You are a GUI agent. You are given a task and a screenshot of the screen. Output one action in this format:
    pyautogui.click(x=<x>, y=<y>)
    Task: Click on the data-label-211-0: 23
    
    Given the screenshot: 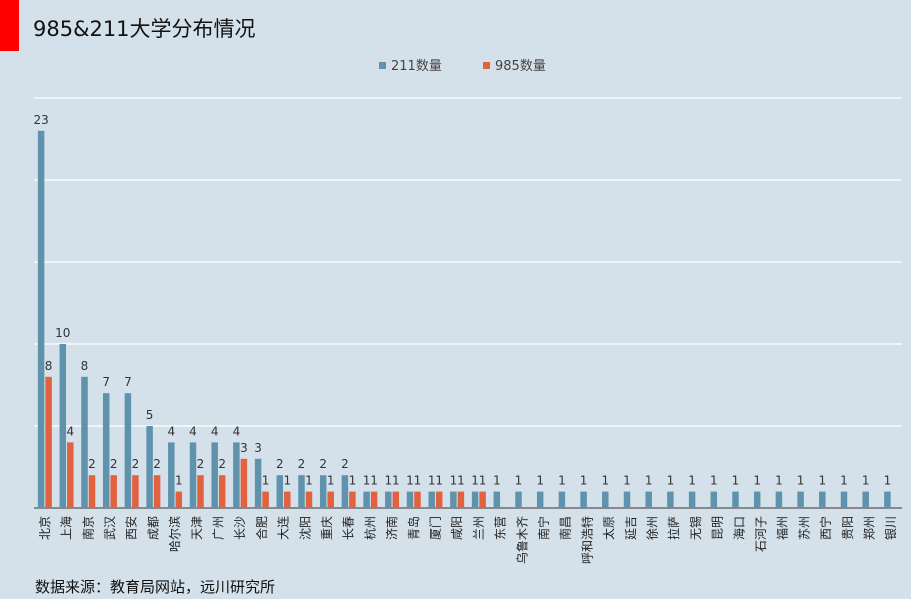 What is the action you would take?
    pyautogui.click(x=40, y=120)
    